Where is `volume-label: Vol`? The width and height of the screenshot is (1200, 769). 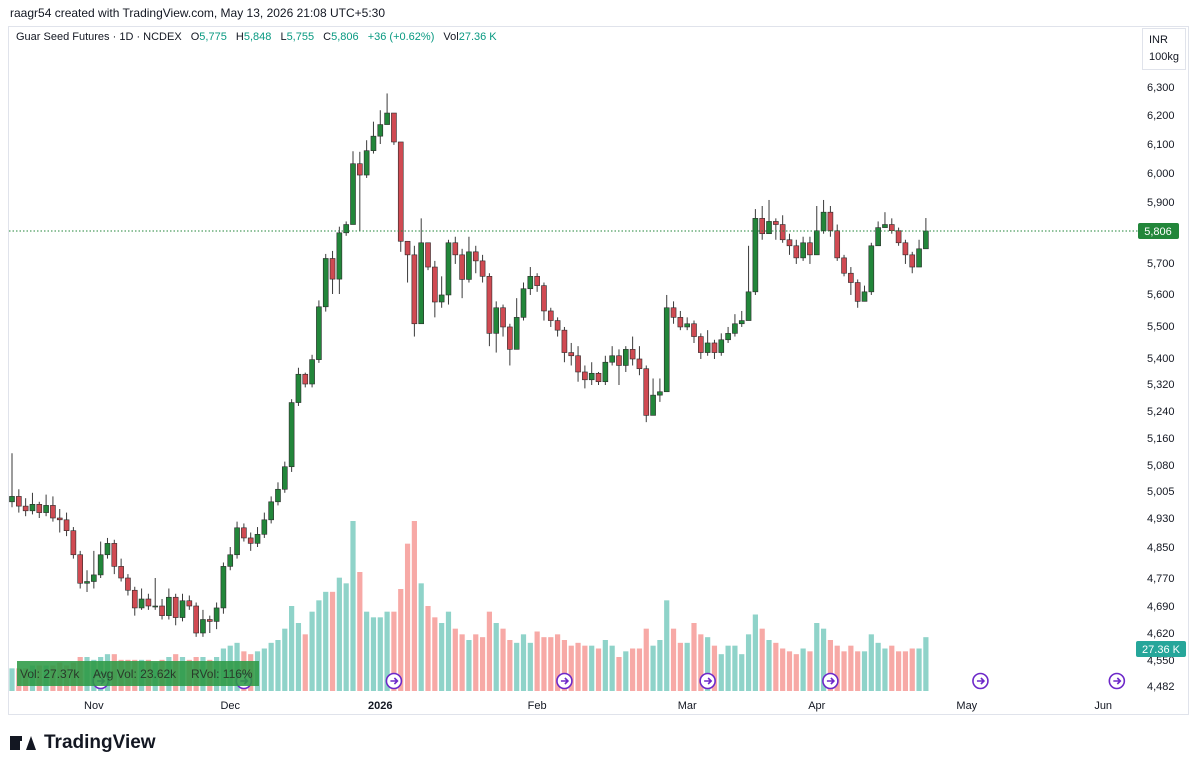
volume-label: Vol is located at coordinates (451, 37).